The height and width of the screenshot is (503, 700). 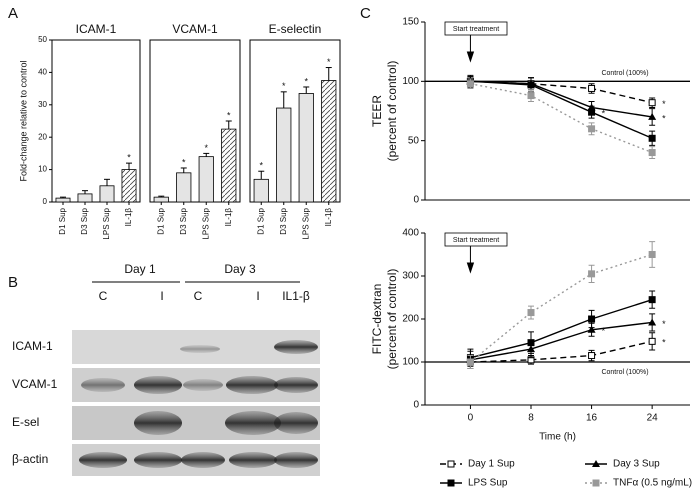 I want to click on x-tick-label: 0, so click(x=471, y=418).